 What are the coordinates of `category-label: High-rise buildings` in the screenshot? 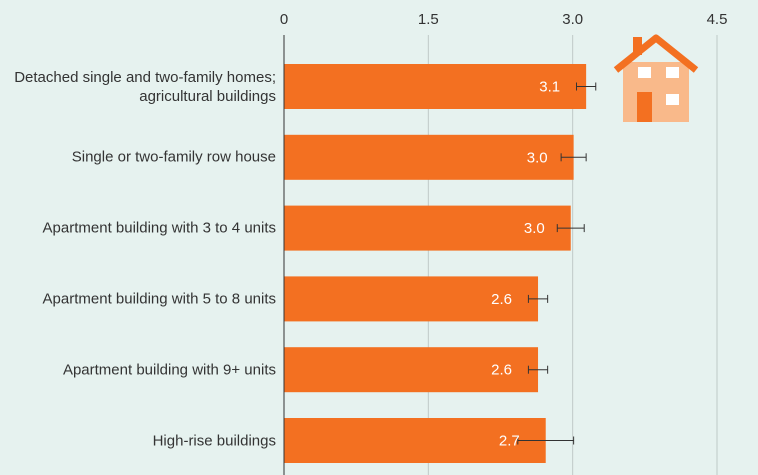 It's located at (214, 440).